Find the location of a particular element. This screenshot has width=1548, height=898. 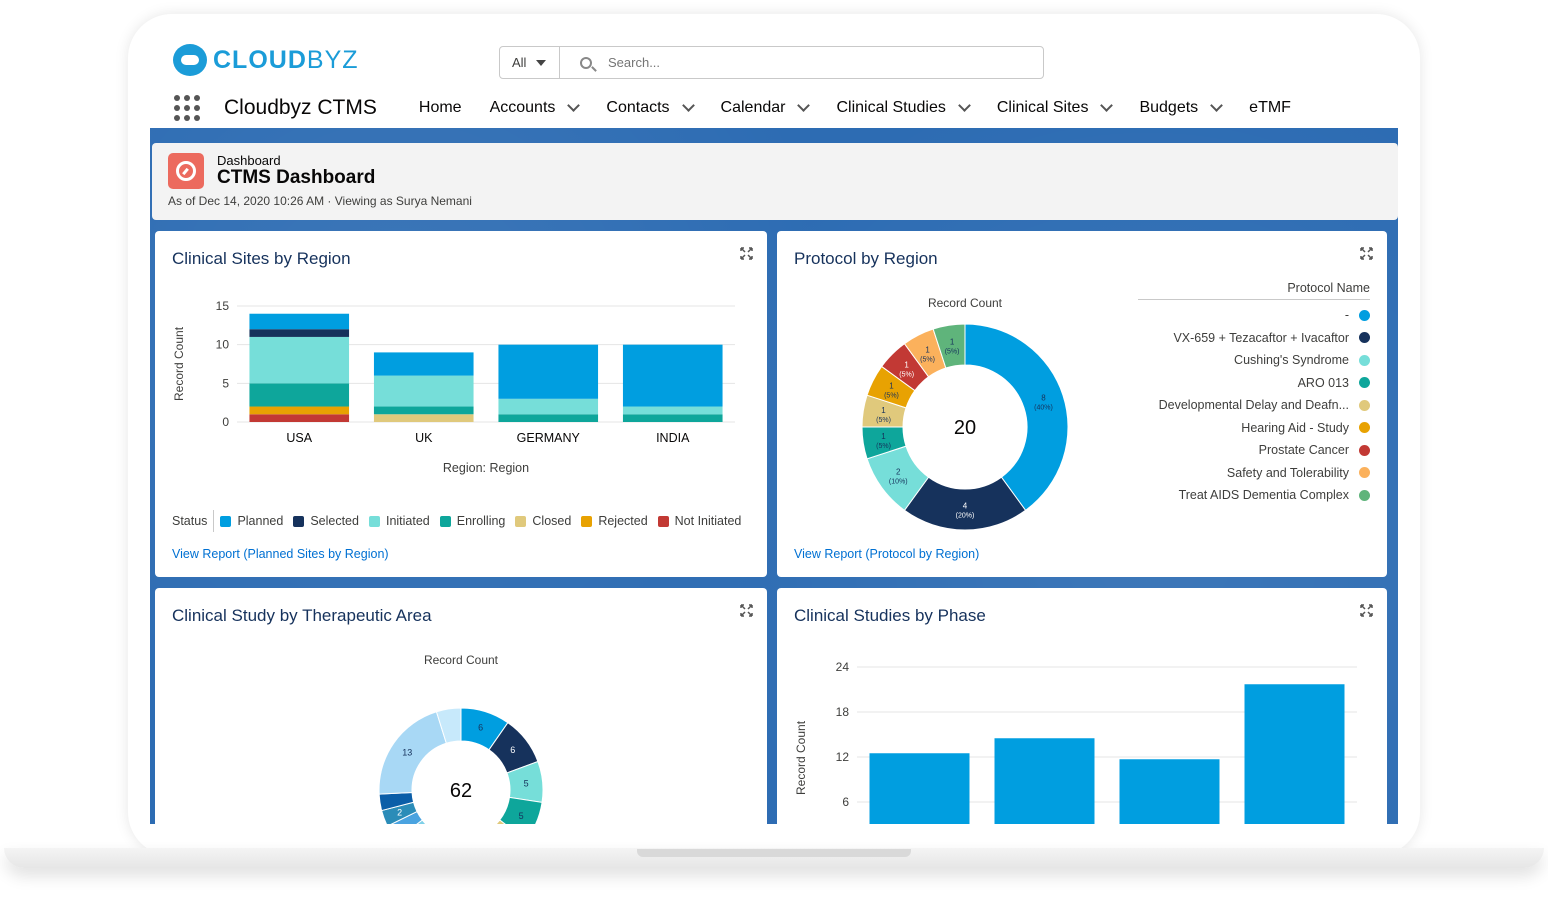

legend-item: VX-659 + Tezacaftor + Ivacaftor is located at coordinates (1254, 338).